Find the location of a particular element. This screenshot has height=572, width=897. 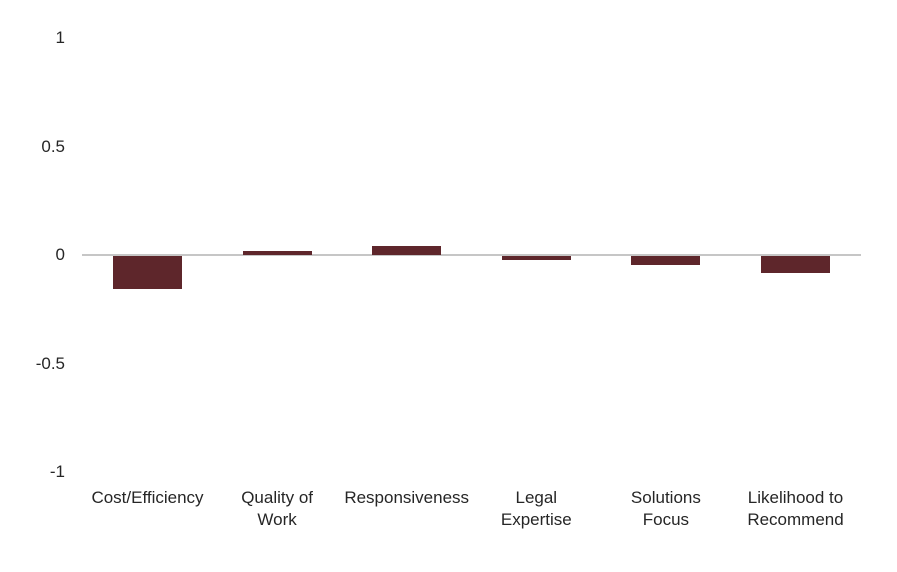

x-axis-category-label-line: Solutions is located at coordinates (665, 497).